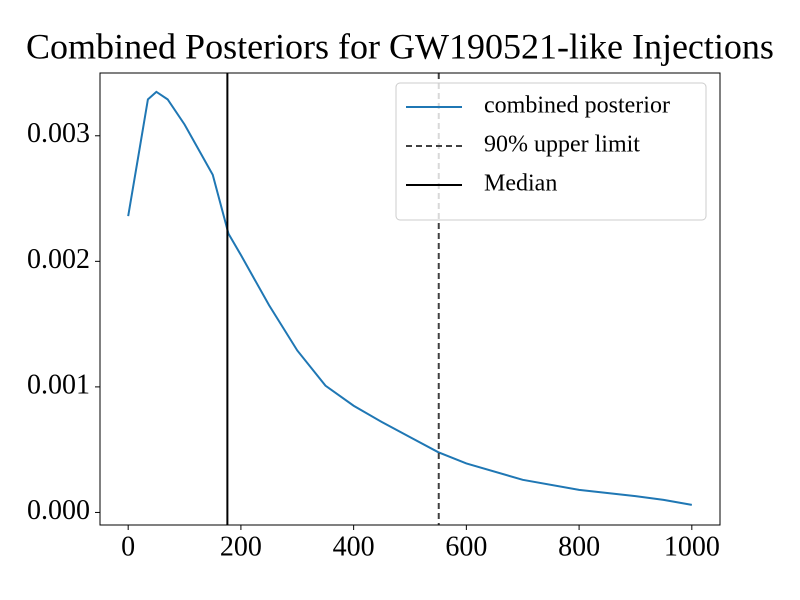  What do you see at coordinates (354, 546) in the screenshot?
I see `x-tick-label: 400` at bounding box center [354, 546].